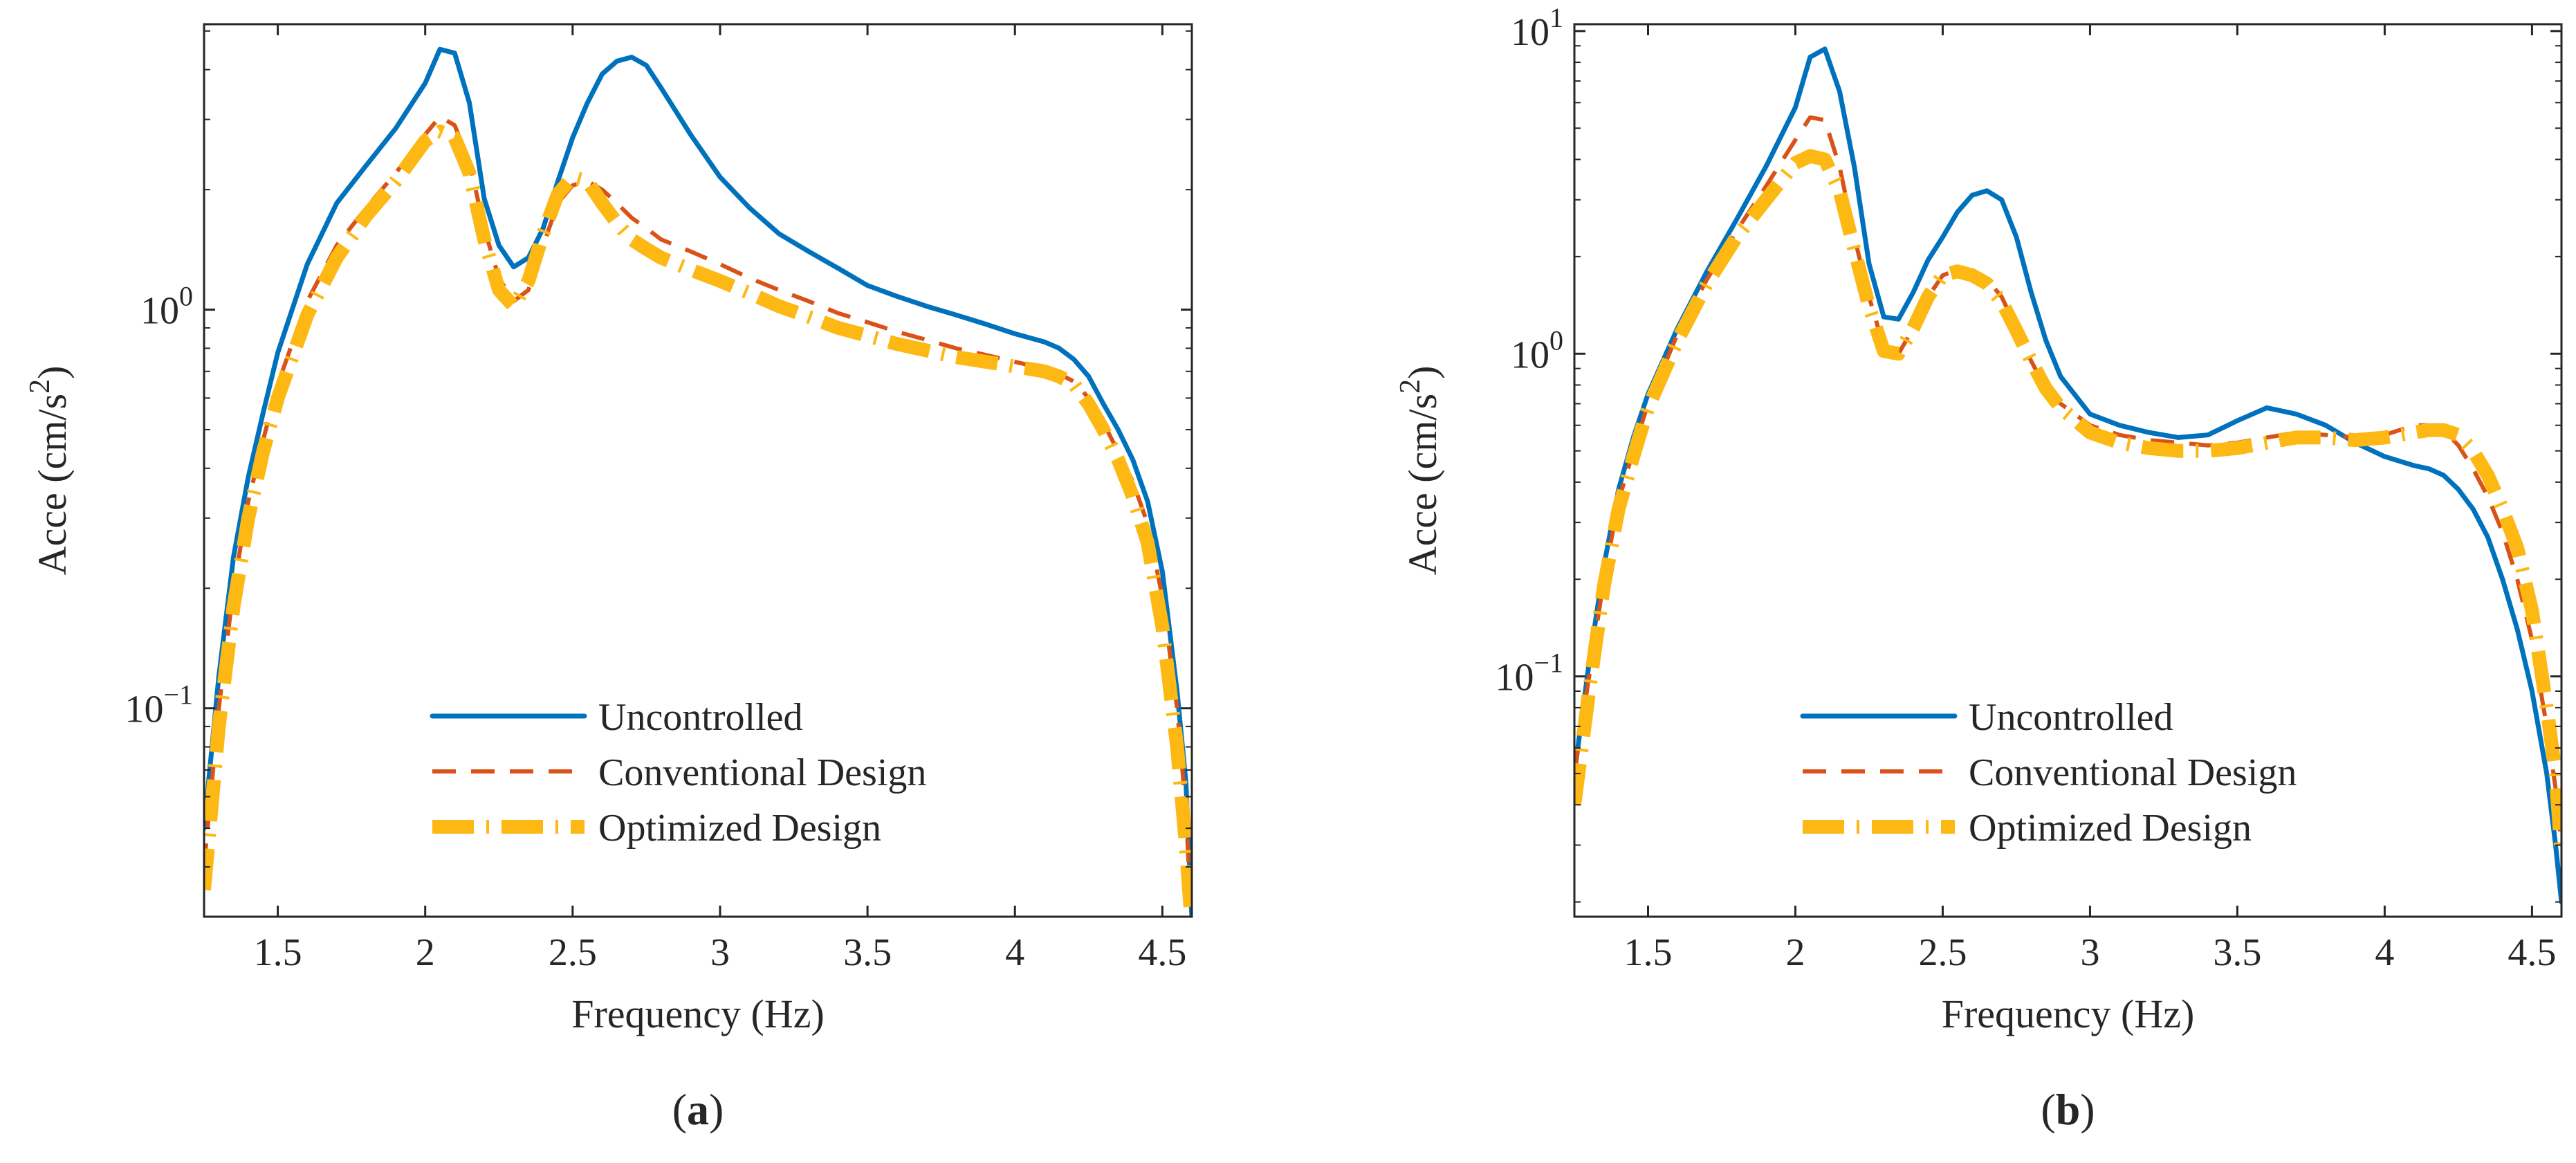 Image resolution: width=2576 pixels, height=1163 pixels. What do you see at coordinates (159, 705) in the screenshot?
I see `y-tick-label-a: 10⁻¹` at bounding box center [159, 705].